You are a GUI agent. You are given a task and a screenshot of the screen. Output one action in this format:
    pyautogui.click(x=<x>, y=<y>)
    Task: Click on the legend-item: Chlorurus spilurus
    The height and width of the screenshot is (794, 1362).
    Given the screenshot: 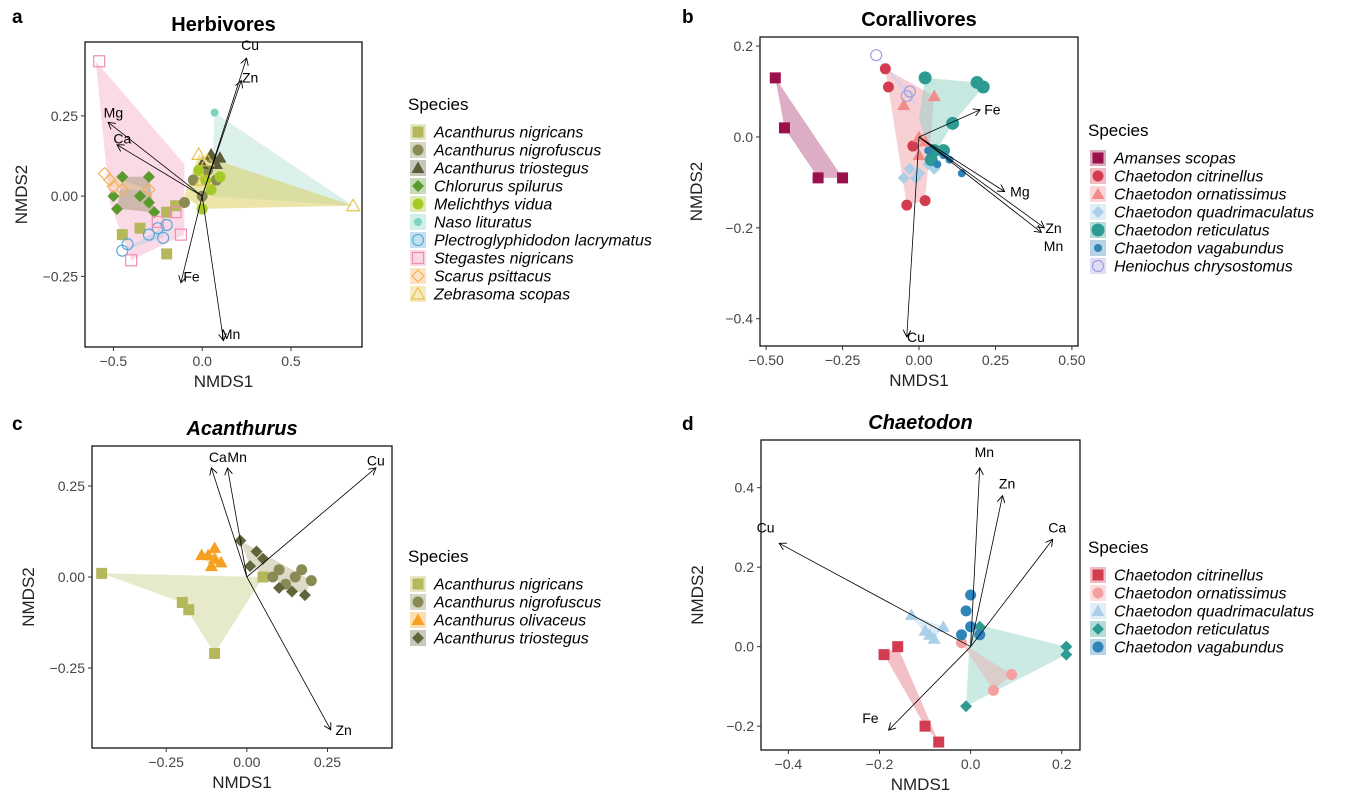 What is the action you would take?
    pyautogui.click(x=498, y=187)
    